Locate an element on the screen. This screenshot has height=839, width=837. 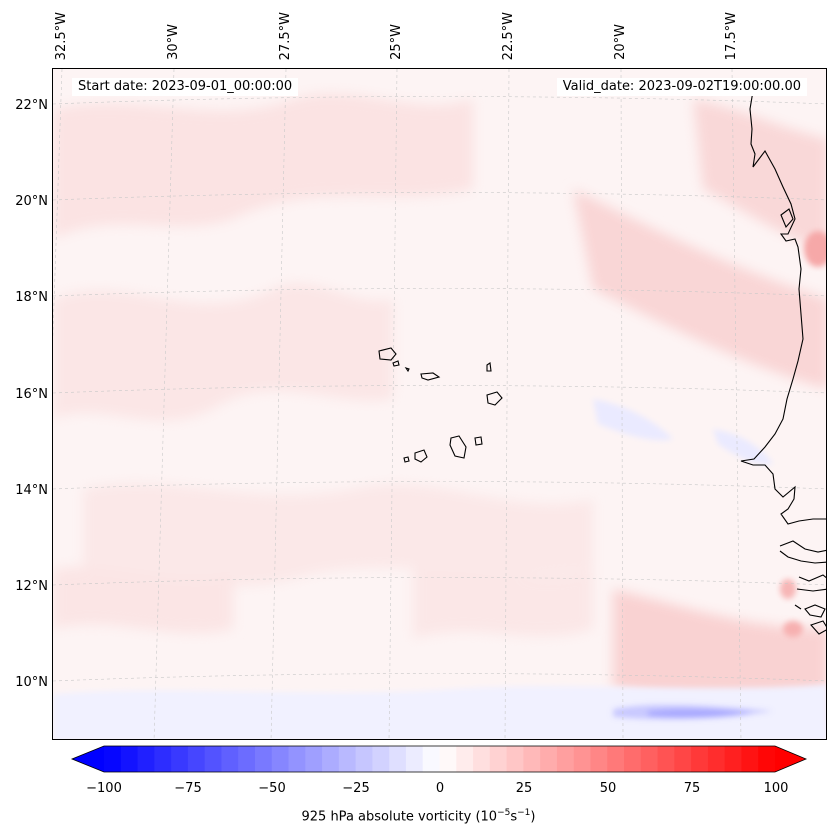
colorbar-outline is located at coordinates (439, 759).